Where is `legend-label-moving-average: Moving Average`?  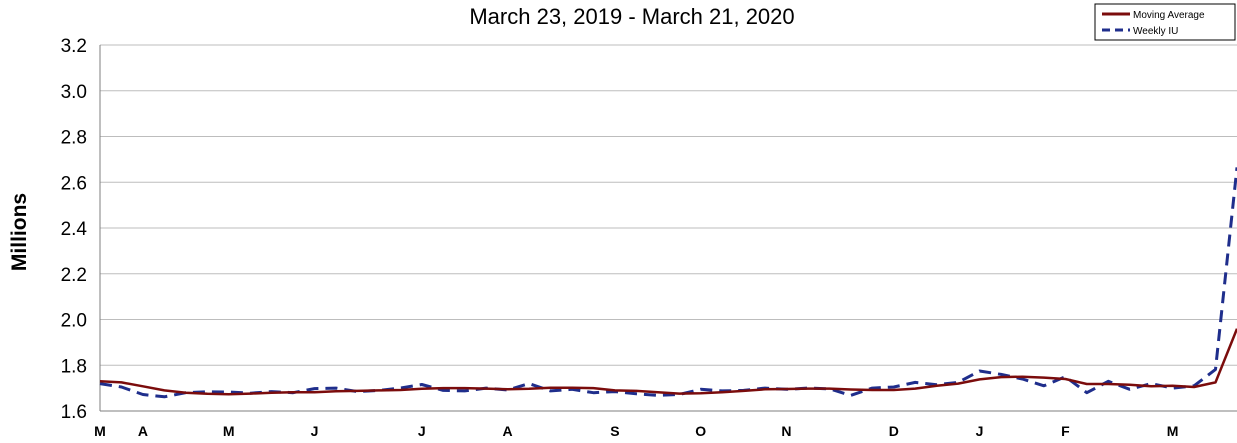 legend-label-moving-average: Moving Average is located at coordinates (1169, 15).